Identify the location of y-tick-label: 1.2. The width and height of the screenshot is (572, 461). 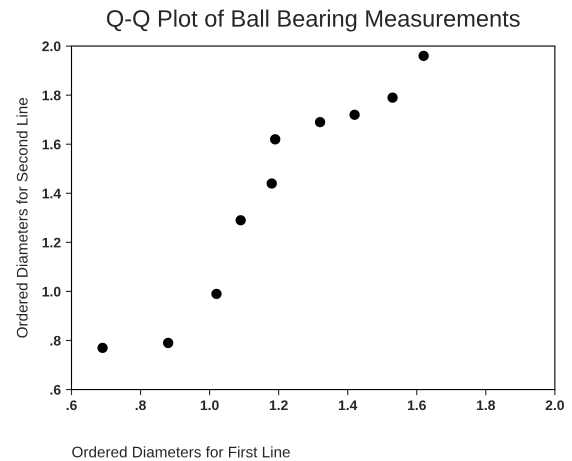
(51, 243).